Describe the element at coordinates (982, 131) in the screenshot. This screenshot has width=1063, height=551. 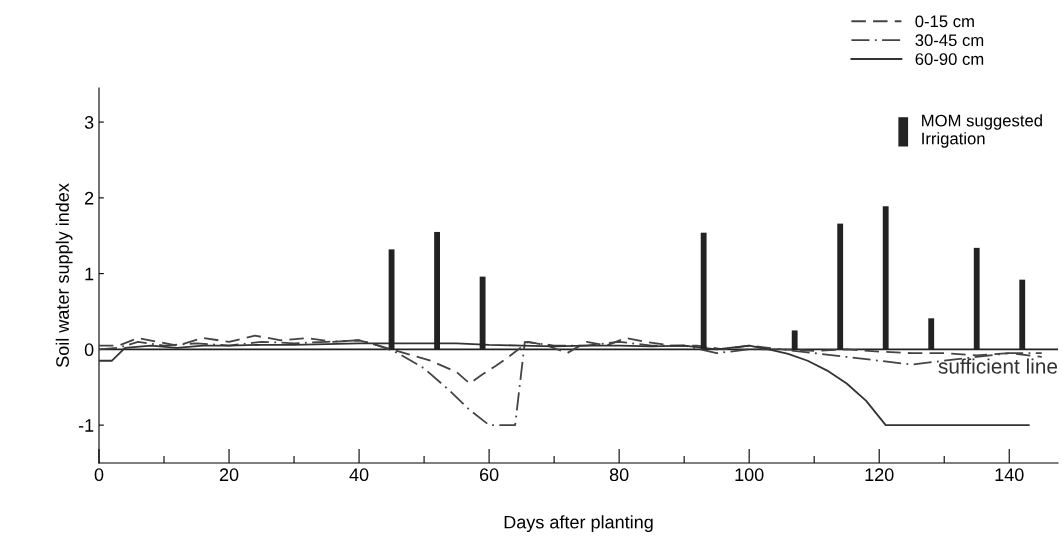
I see `legend-label: MOM suggested Irrigation` at that location.